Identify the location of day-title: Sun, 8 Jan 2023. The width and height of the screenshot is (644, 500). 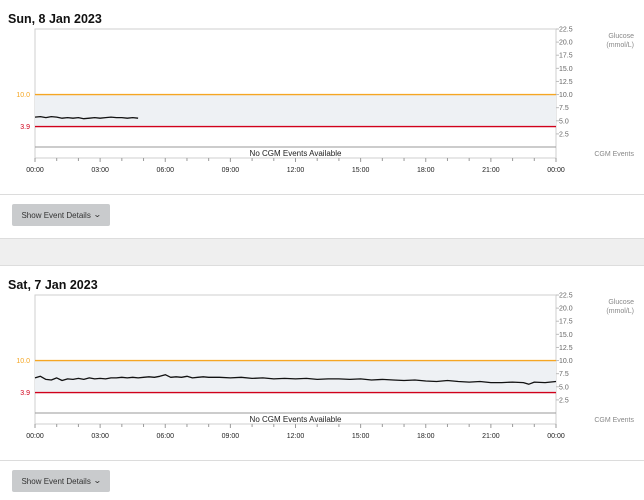
(55, 19).